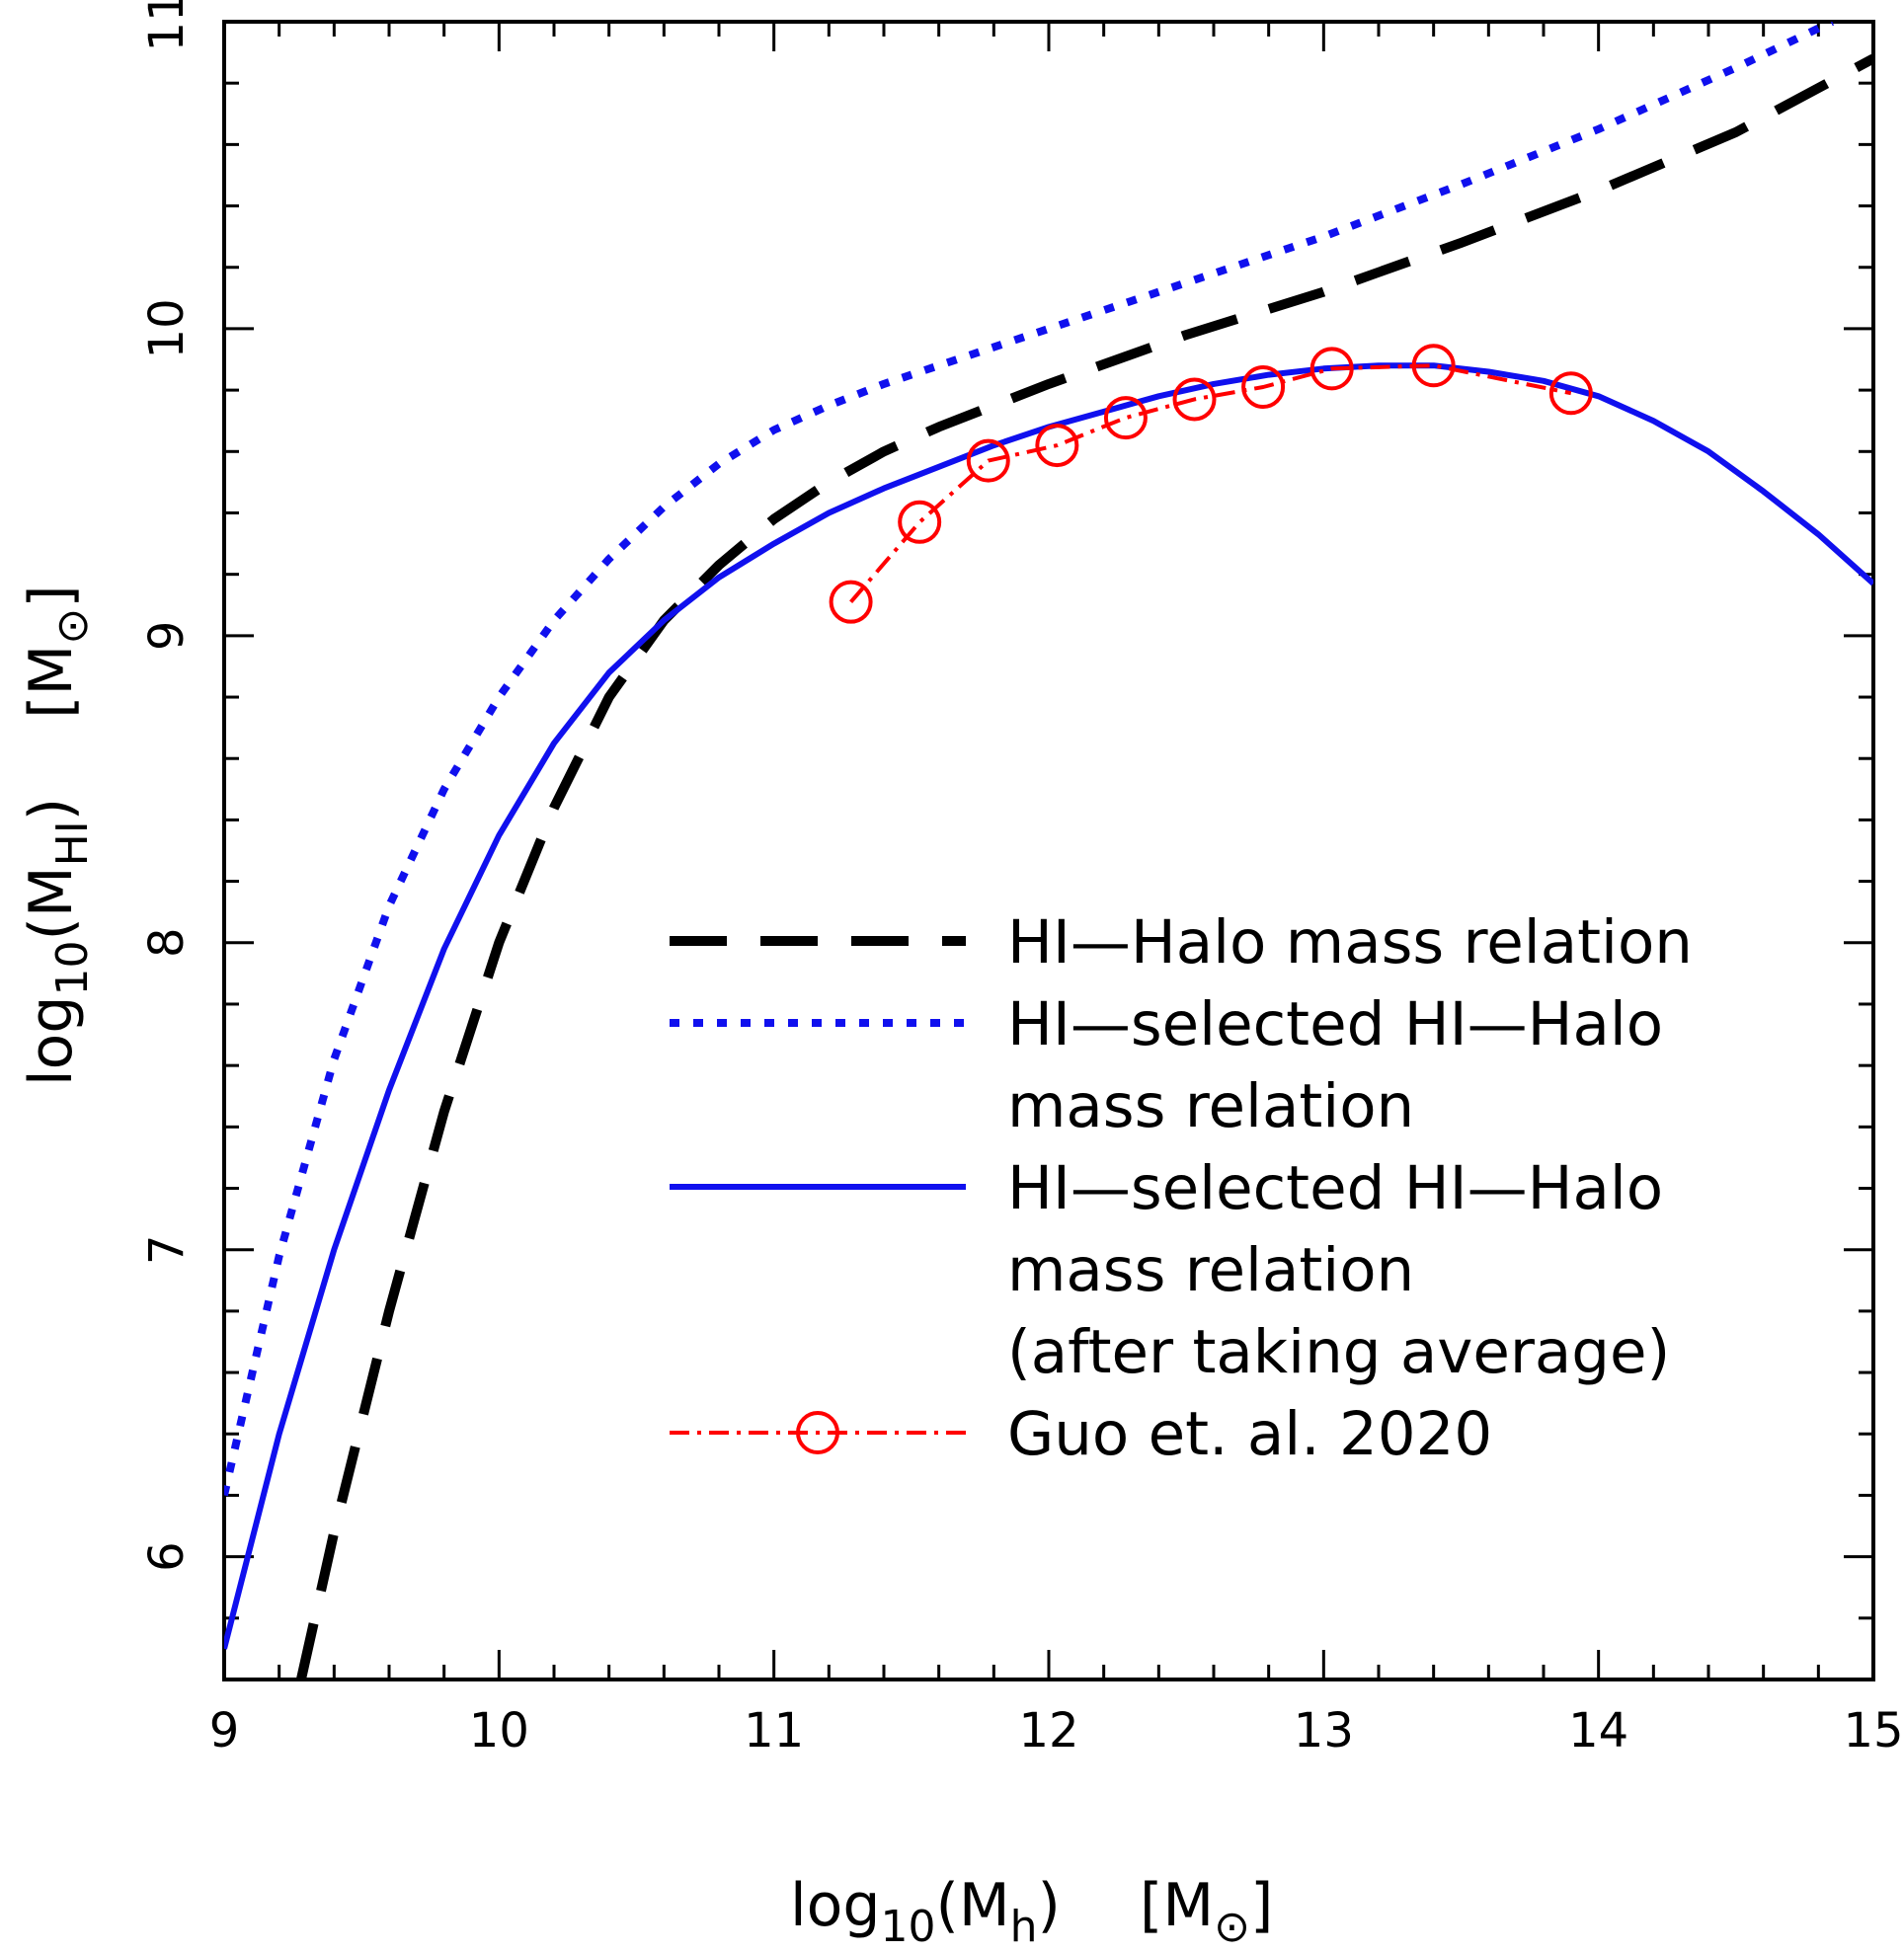  Describe the element at coordinates (1335, 1188) in the screenshot. I see `legend-label-2: HI—selected HI—Halo` at that location.